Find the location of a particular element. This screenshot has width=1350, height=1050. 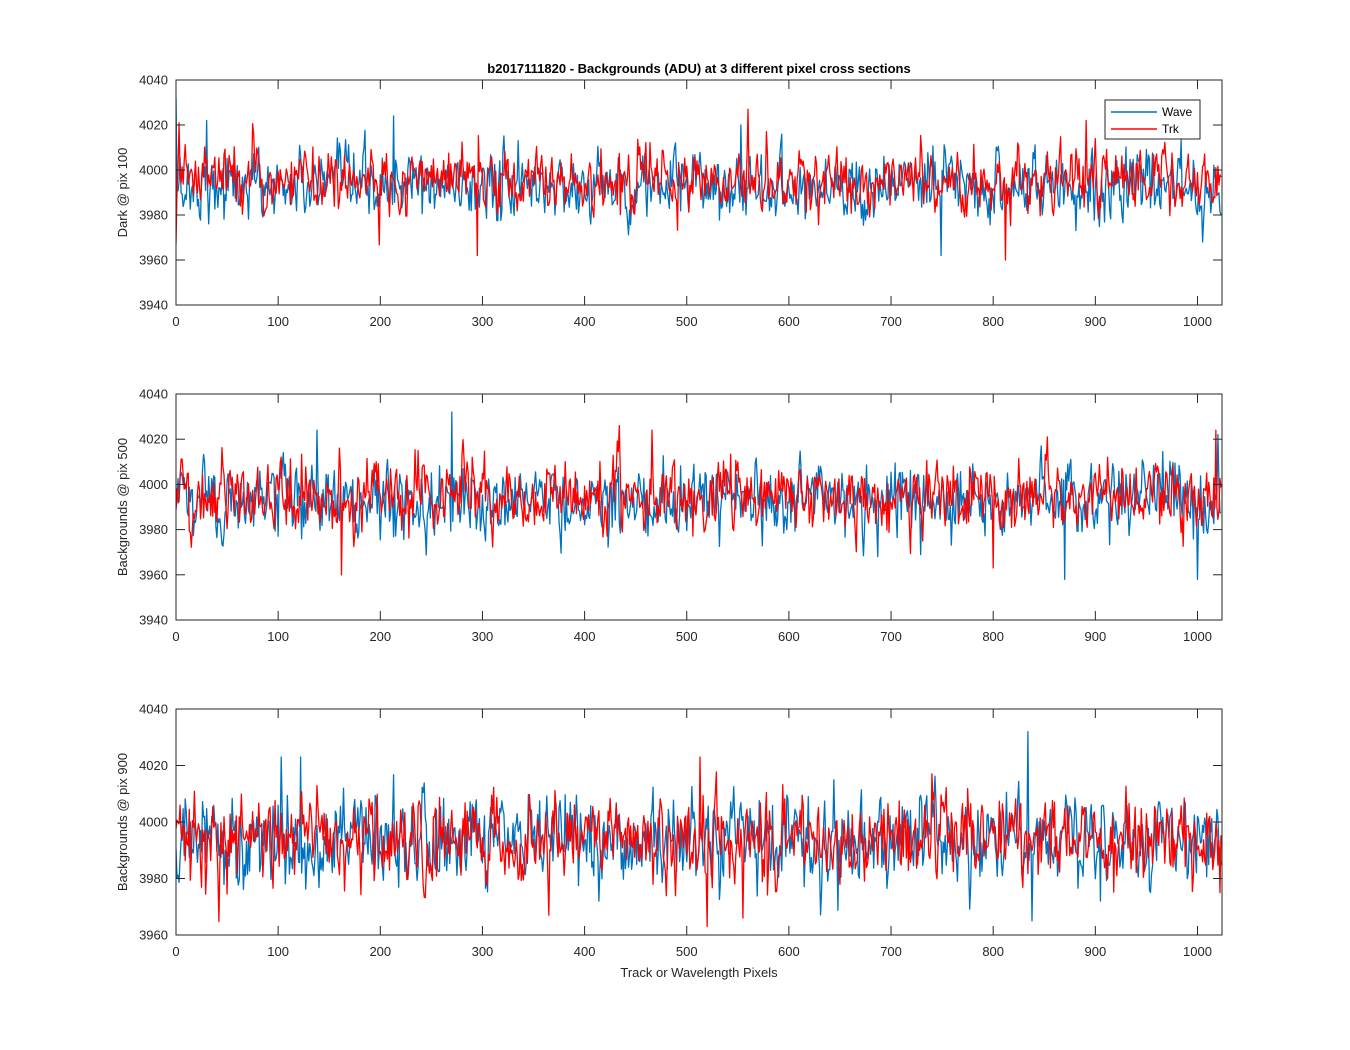

y-axis-label: Backgrounds @ pix 500 is located at coordinates (122, 507).